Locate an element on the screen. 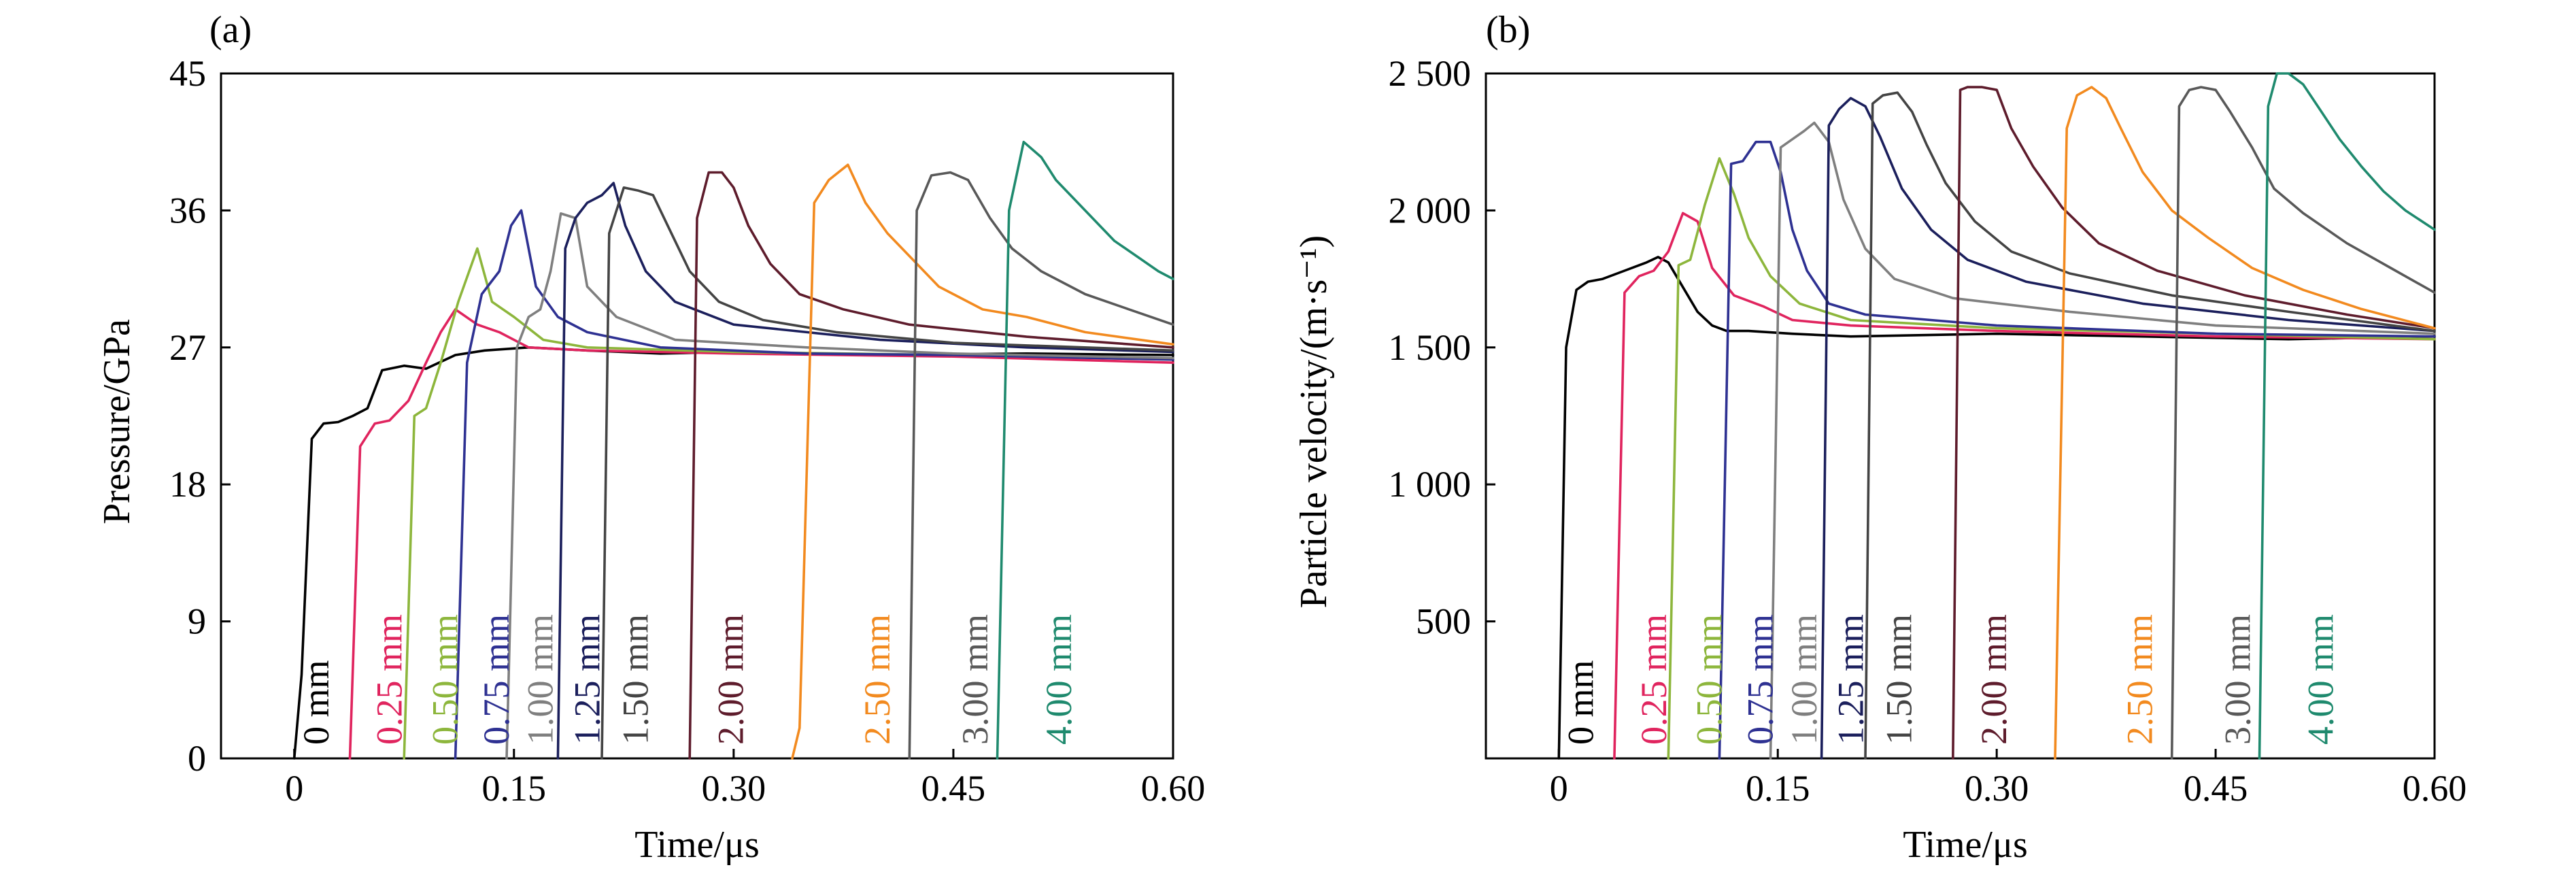 This screenshot has height=874, width=2576. panel-b-series-label-3: 0.75 mm is located at coordinates (1760, 679).